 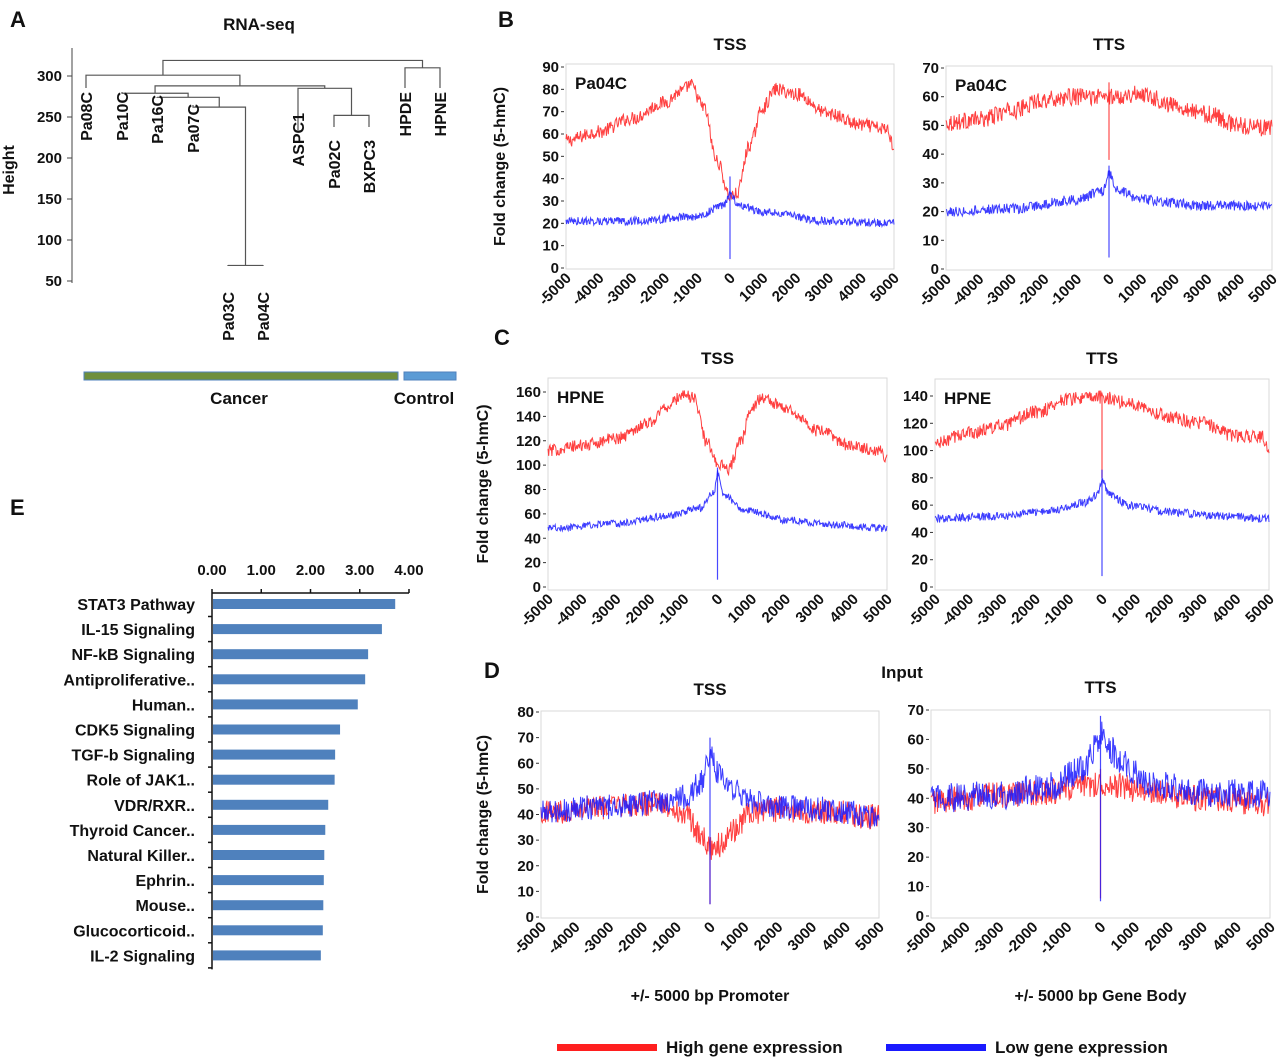 I want to click on leaf-label: BXPC3, so click(x=370, y=166).